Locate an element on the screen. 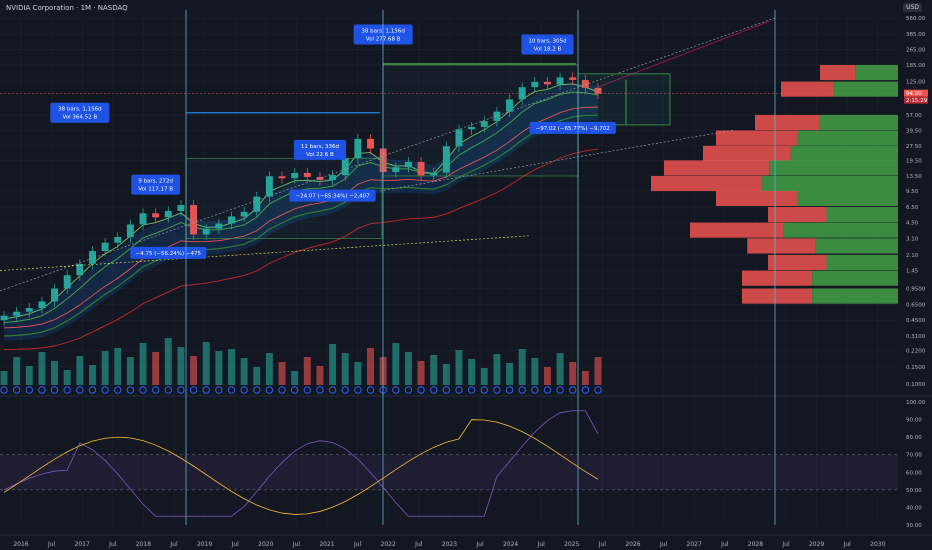 This screenshot has height=550, width=932. time-tick-9: Jul is located at coordinates (296, 544).